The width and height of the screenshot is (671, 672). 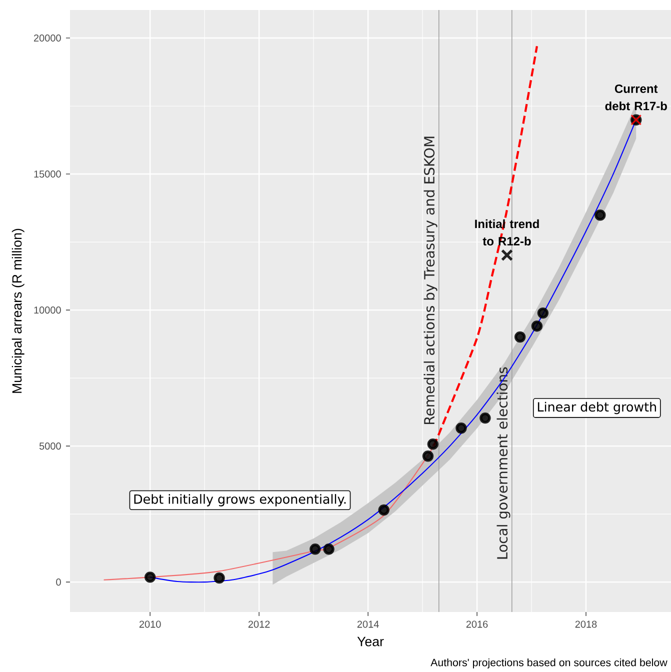 What do you see at coordinates (47, 38) in the screenshot?
I see `y-tick-label: 20000` at bounding box center [47, 38].